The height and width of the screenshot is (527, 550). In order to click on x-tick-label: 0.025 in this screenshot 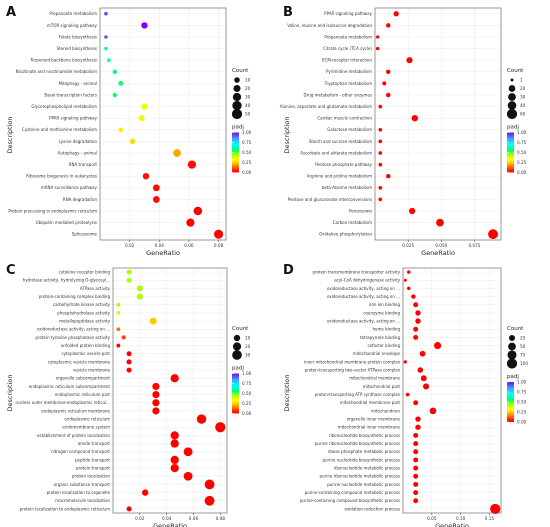, I will do `click(408, 245)`.